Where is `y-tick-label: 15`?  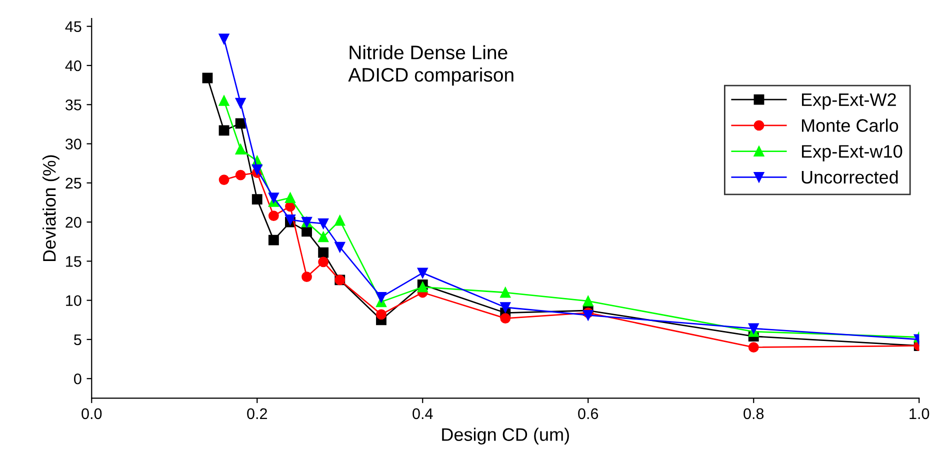
y-tick-label: 15 is located at coordinates (74, 261).